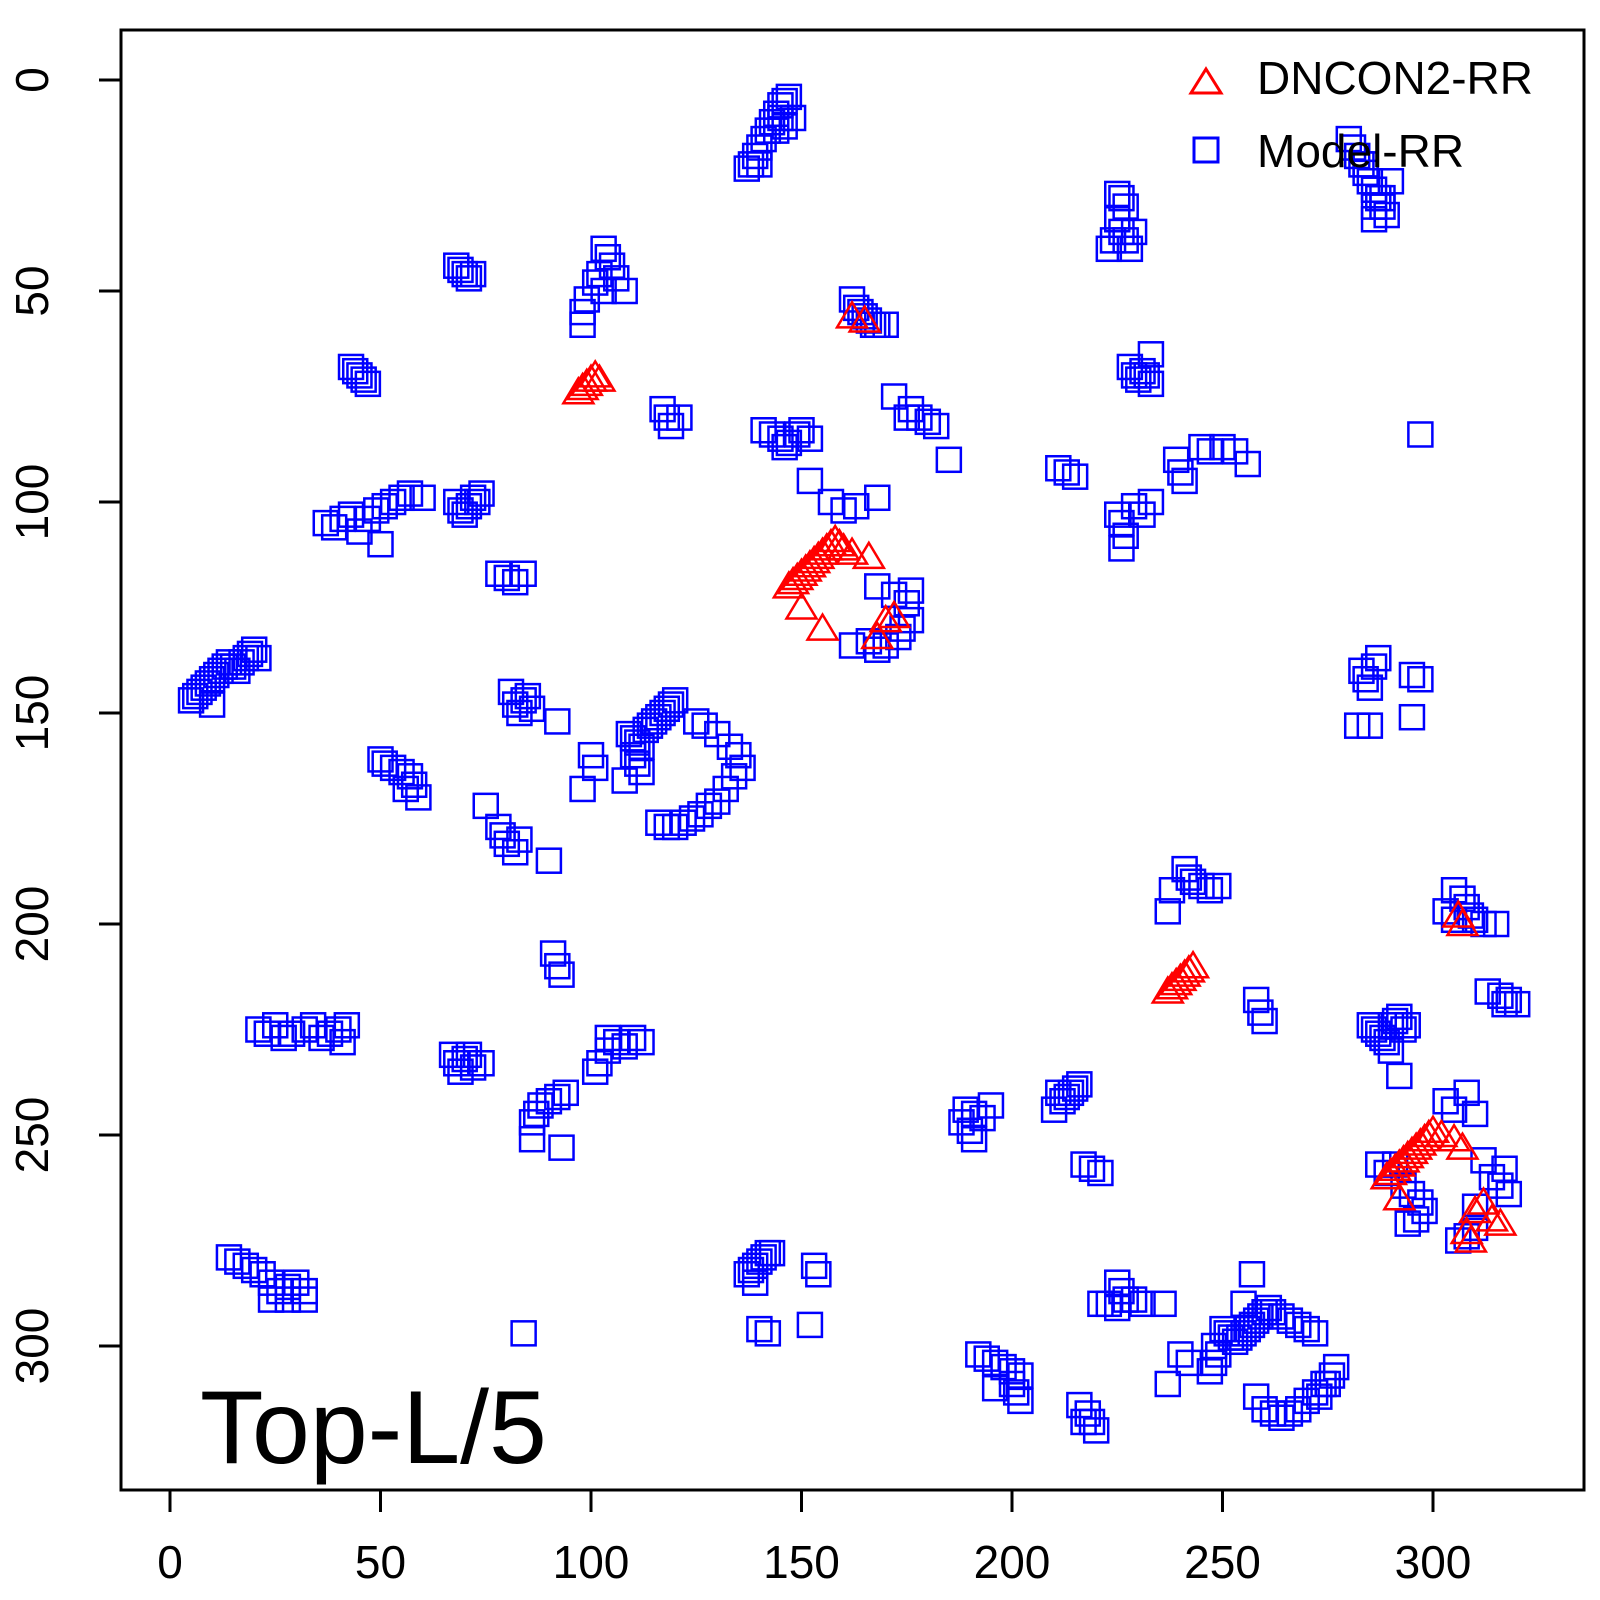  What do you see at coordinates (1012, 1562) in the screenshot?
I see `x-tick-label: 200` at bounding box center [1012, 1562].